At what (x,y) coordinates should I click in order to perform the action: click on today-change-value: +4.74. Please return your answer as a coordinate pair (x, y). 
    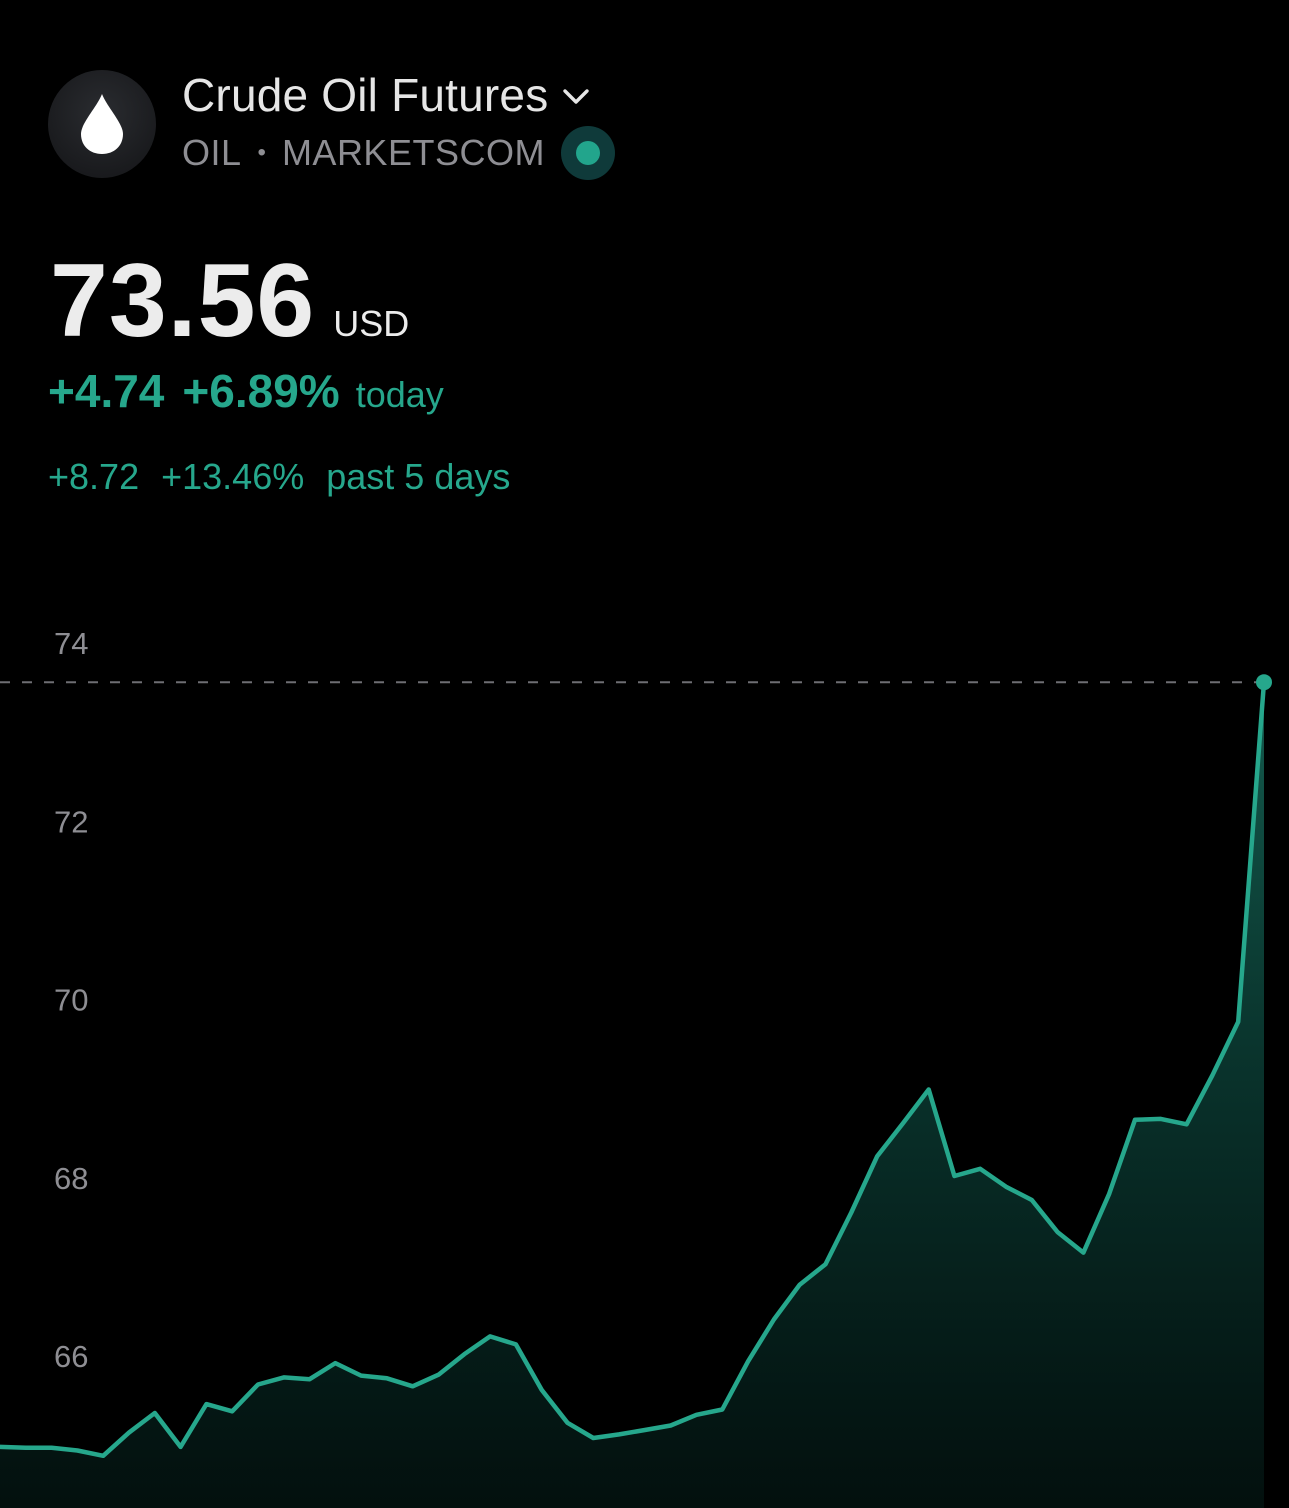
    Looking at the image, I should click on (106, 391).